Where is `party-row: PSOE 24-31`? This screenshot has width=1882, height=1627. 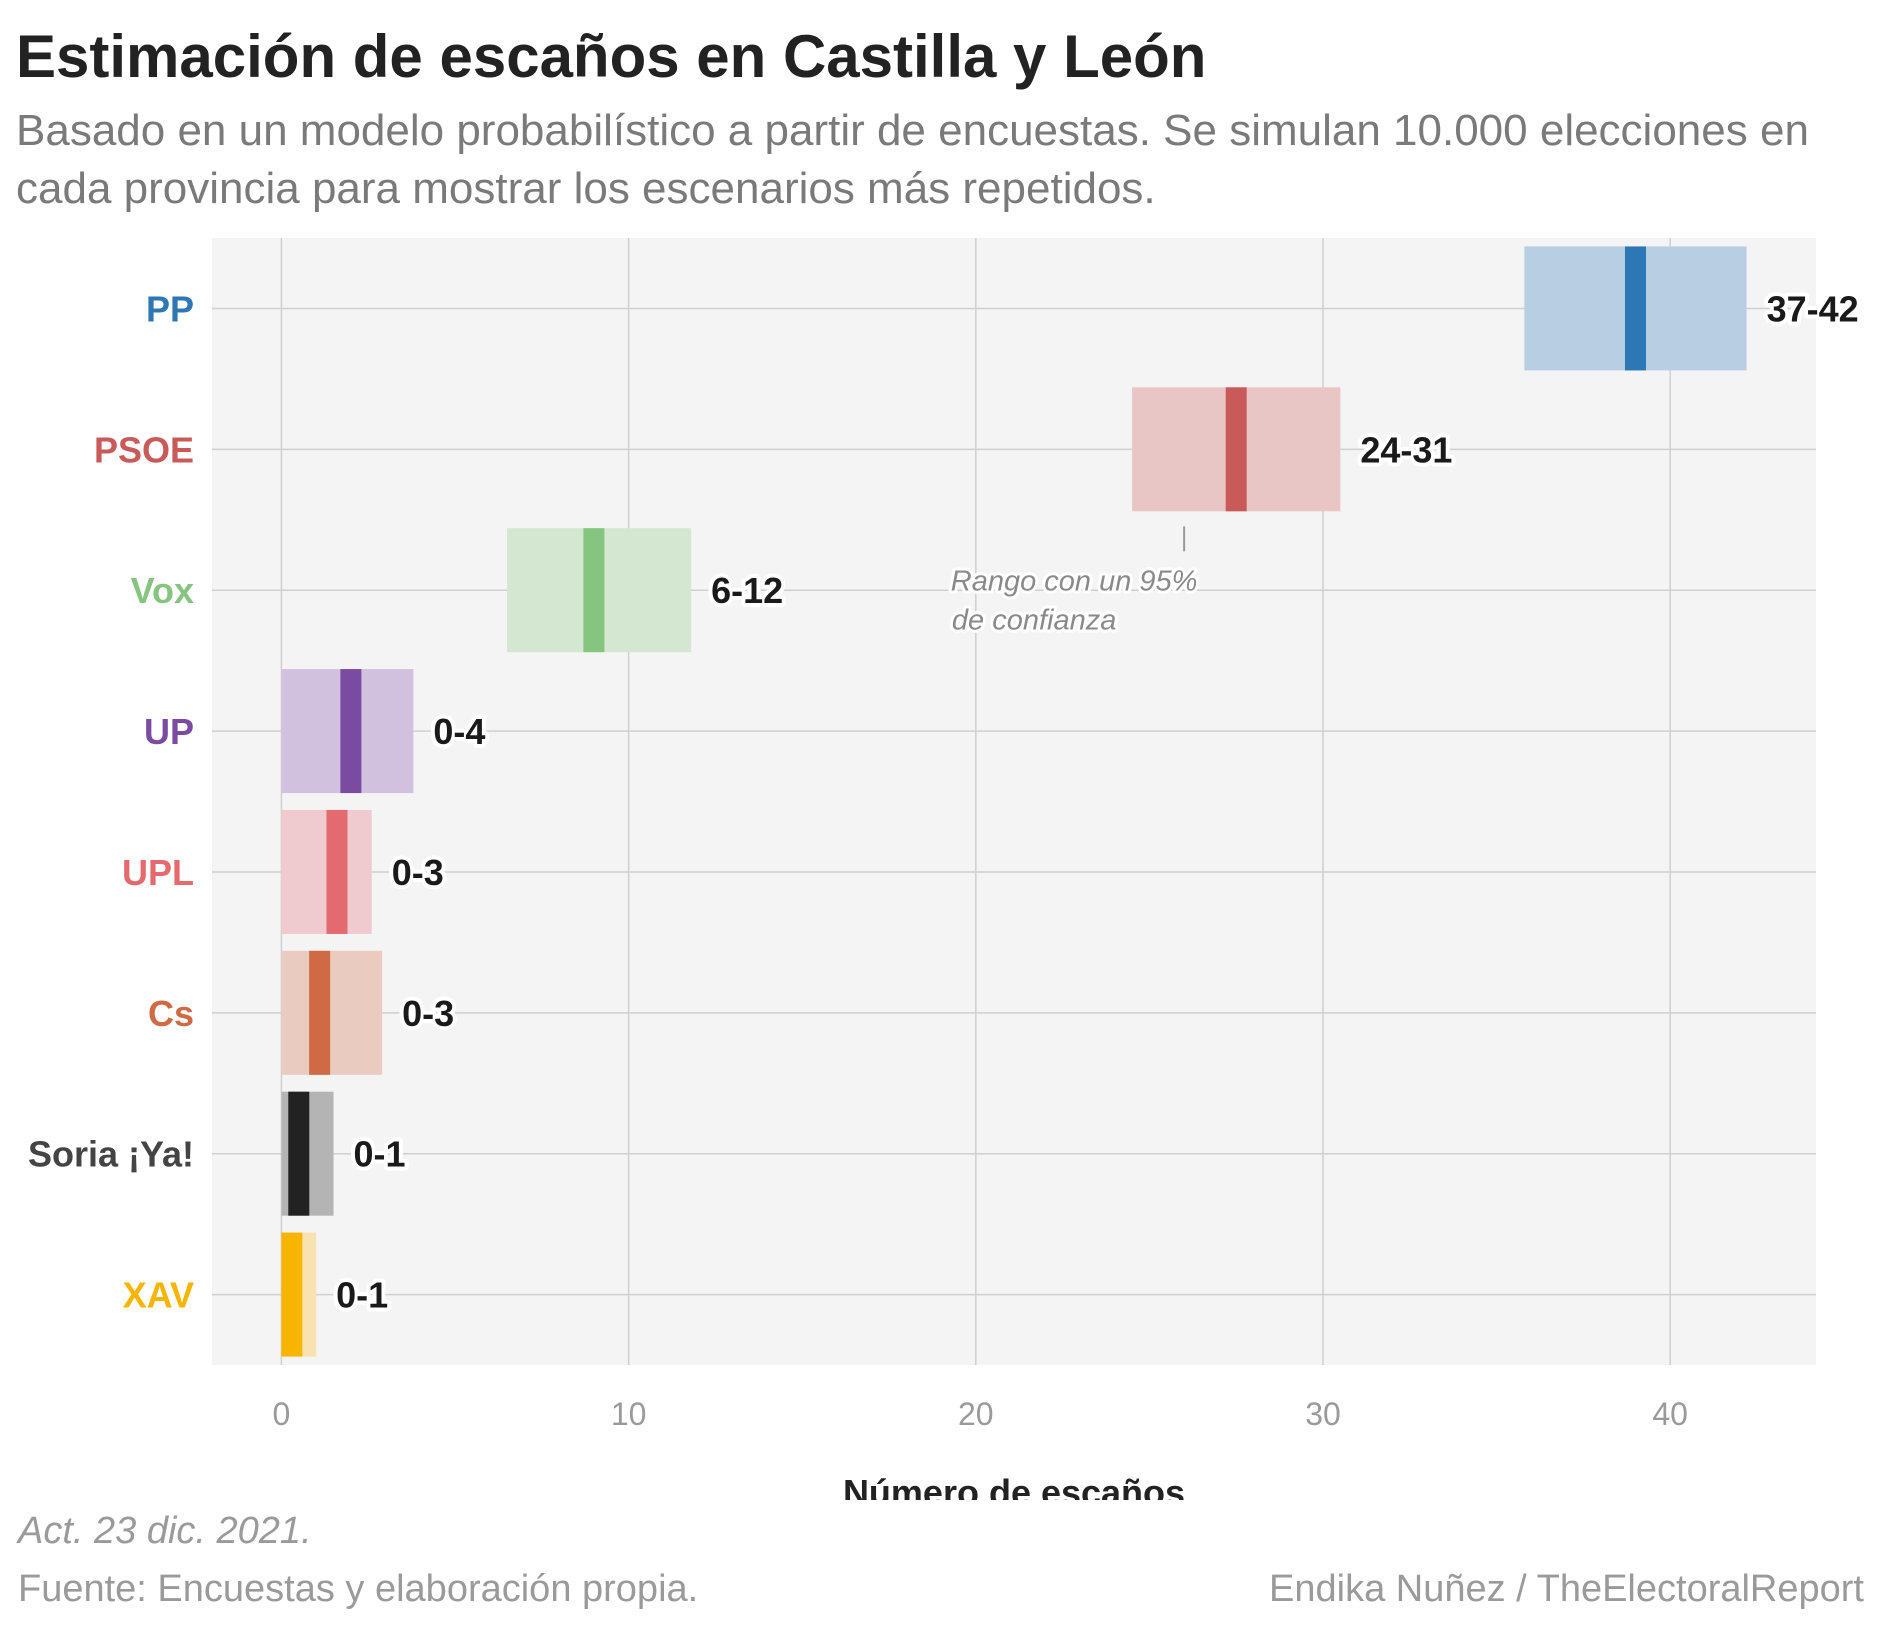 party-row: PSOE 24-31 is located at coordinates (775, 449).